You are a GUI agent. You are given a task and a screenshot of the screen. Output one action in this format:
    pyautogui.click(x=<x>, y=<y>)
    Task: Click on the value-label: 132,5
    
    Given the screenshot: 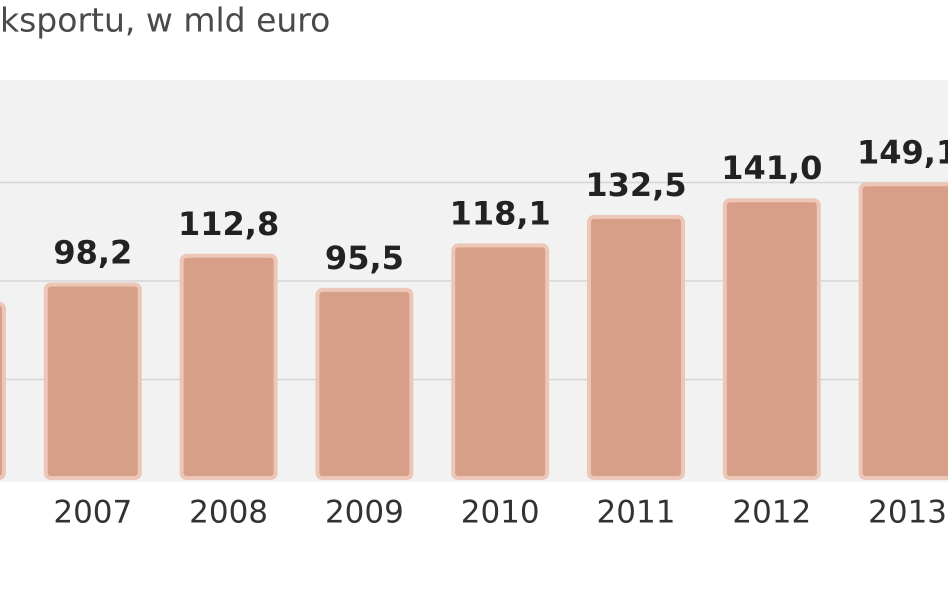 What is the action you would take?
    pyautogui.click(x=635, y=185)
    